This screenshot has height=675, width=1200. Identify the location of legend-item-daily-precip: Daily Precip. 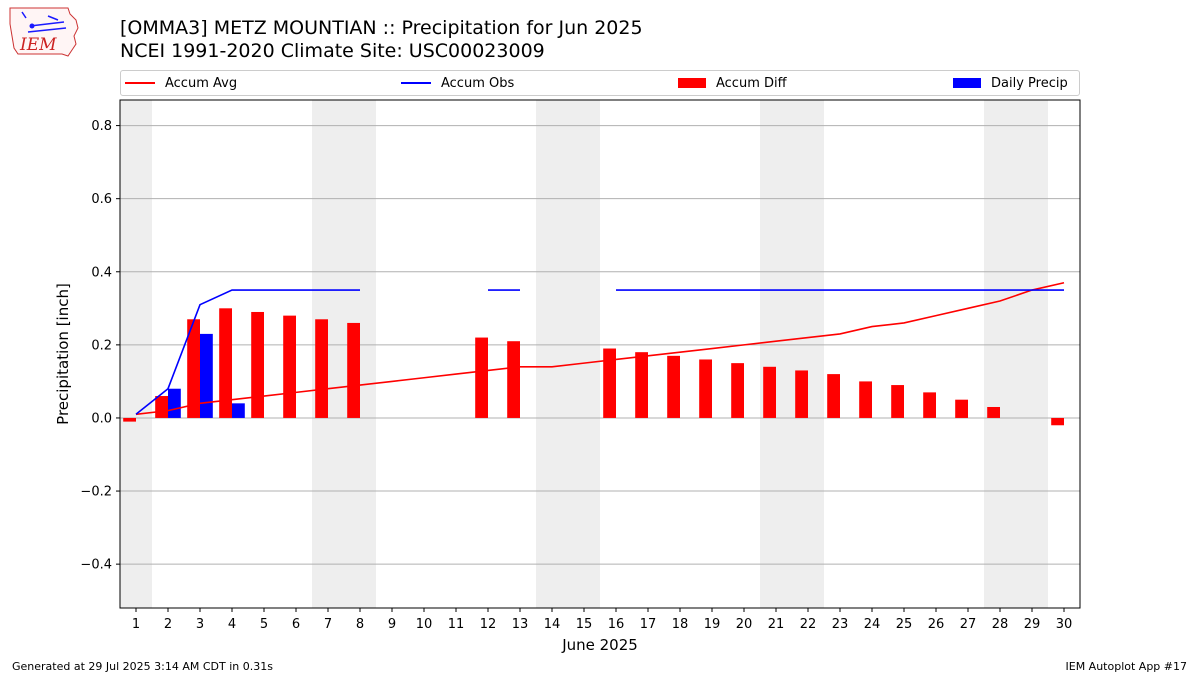
(1010, 83).